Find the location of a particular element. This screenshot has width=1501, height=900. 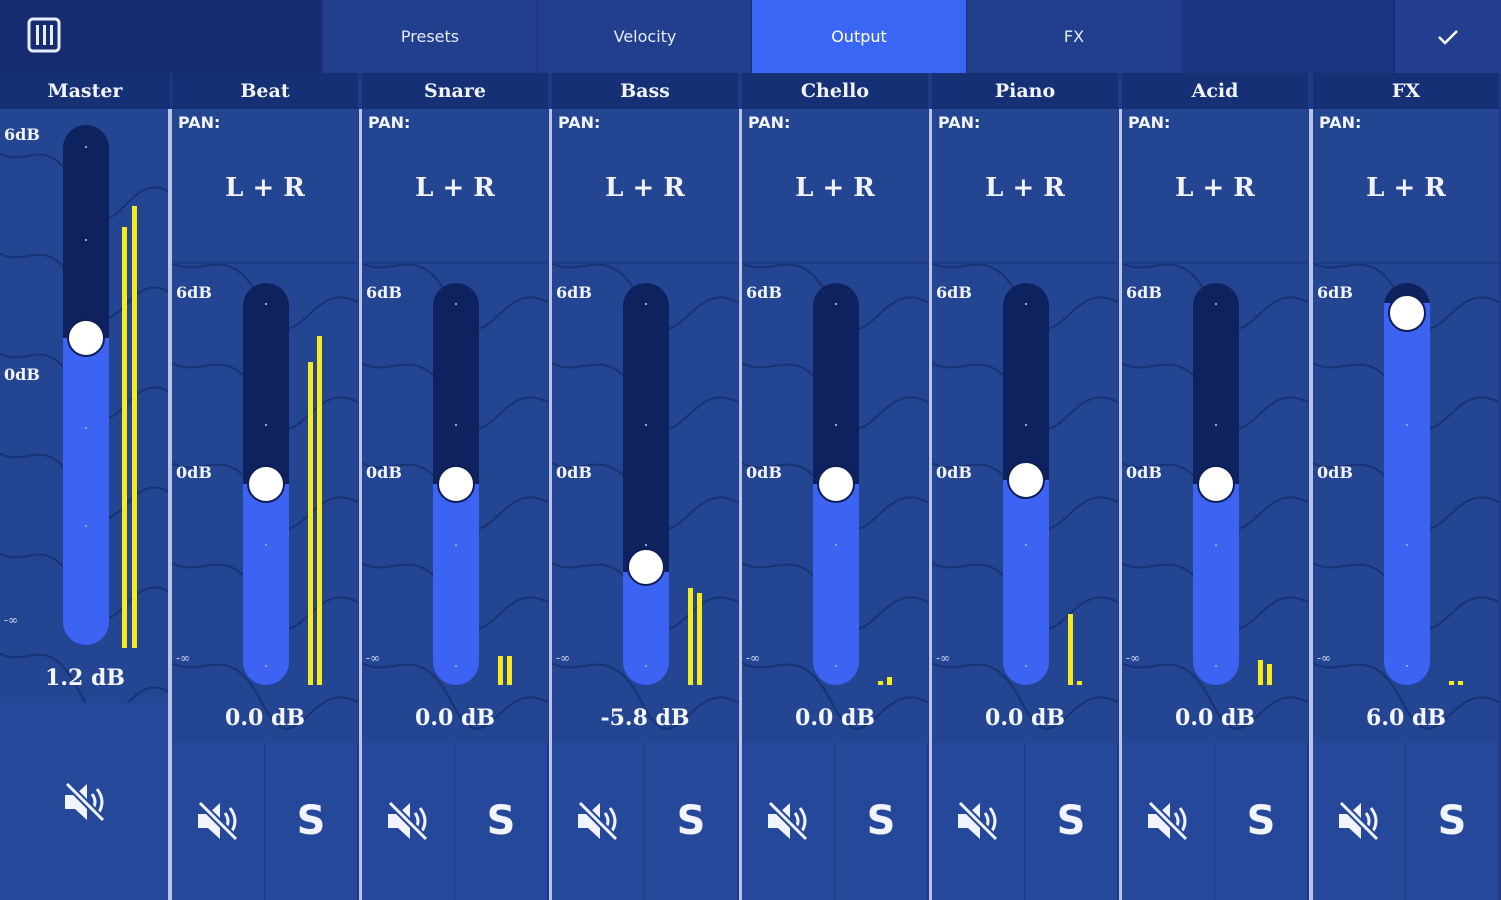

tab-velocity: Velocity is located at coordinates (644, 36).